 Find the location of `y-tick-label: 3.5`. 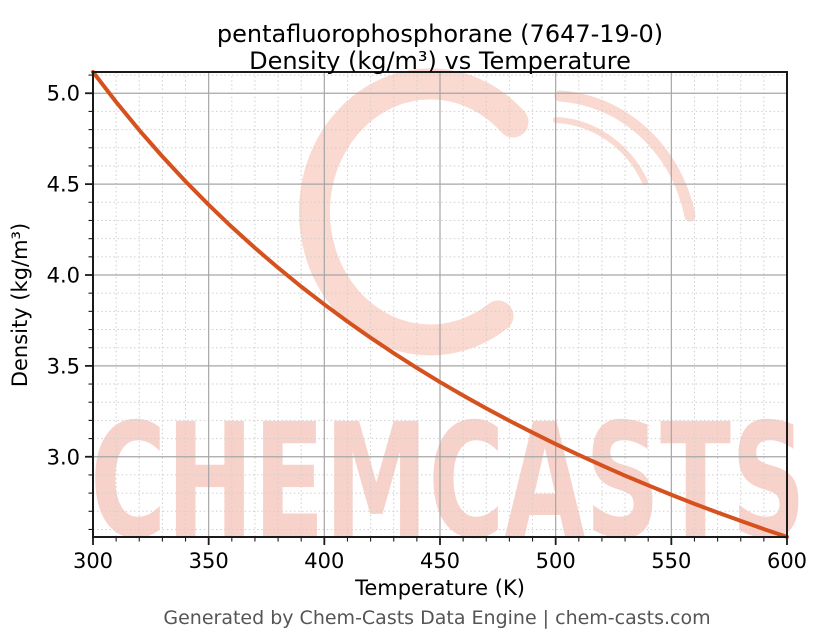

y-tick-label: 3.5 is located at coordinates (63, 366).